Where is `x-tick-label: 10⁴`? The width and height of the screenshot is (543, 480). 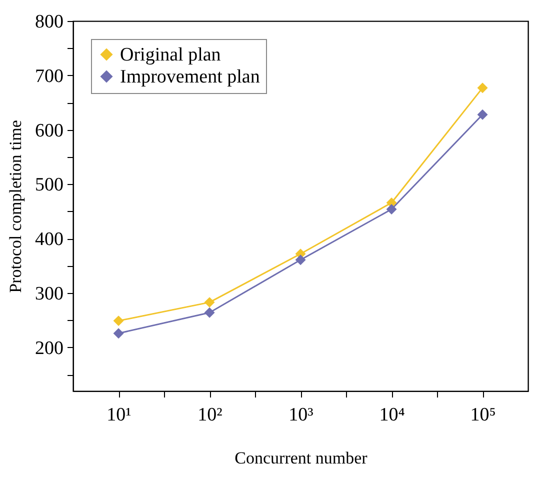 x-tick-label: 10⁴ is located at coordinates (392, 415).